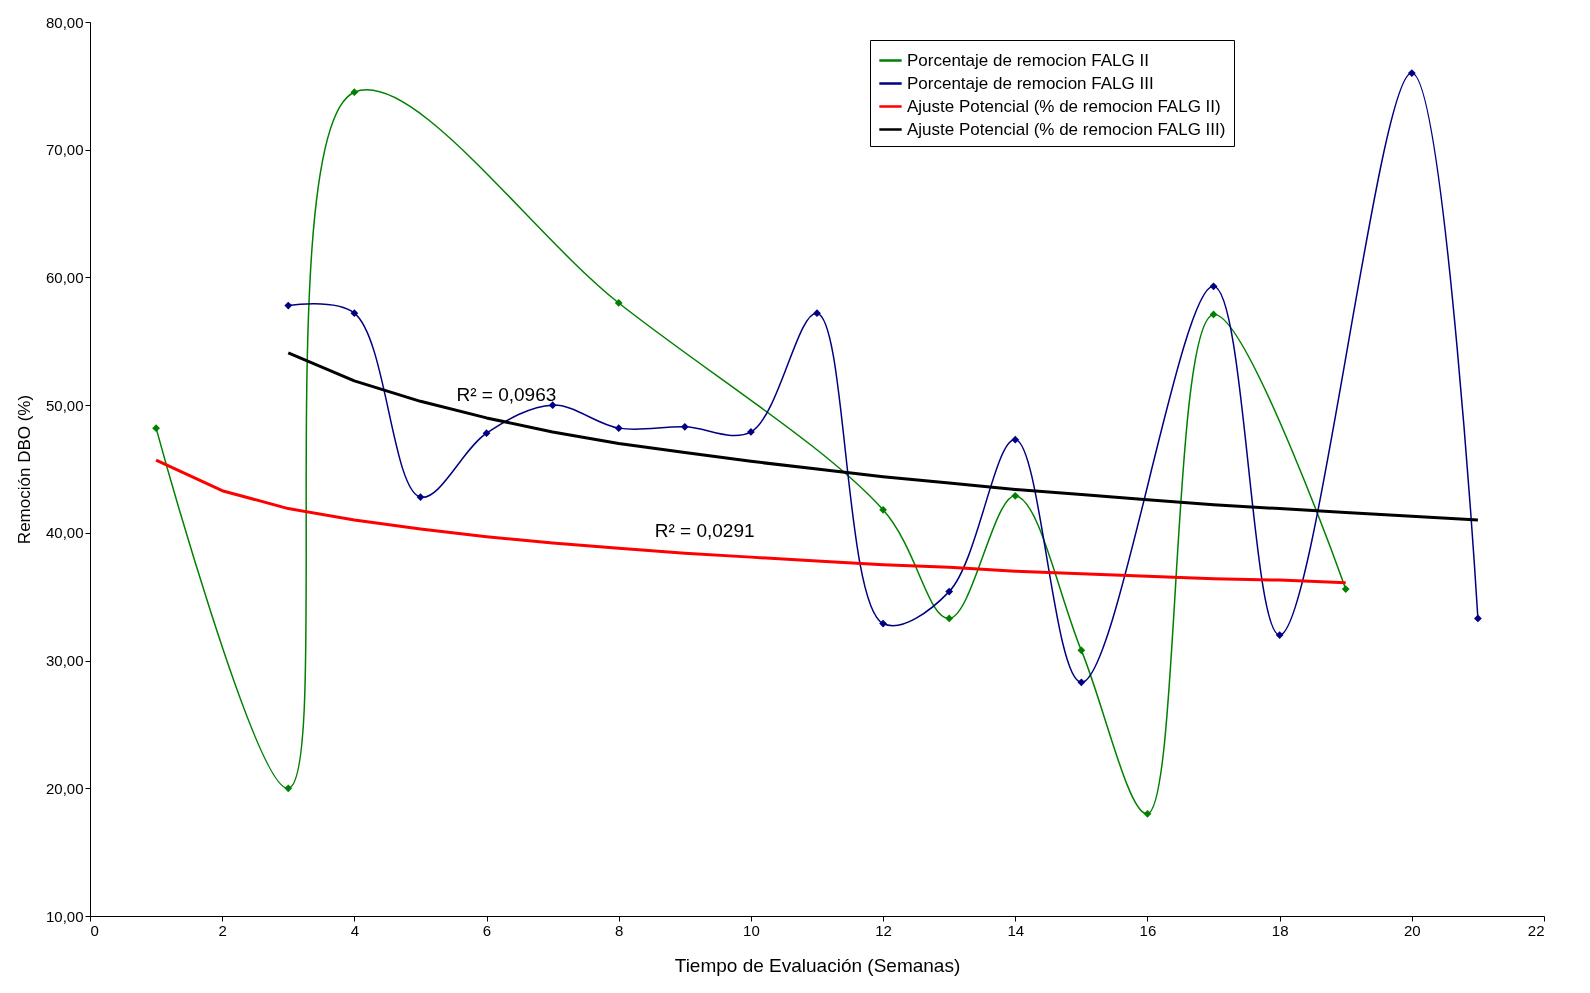 The height and width of the screenshot is (993, 1590). Describe the element at coordinates (64, 916) in the screenshot. I see `y-tick-label: 10,00` at that location.